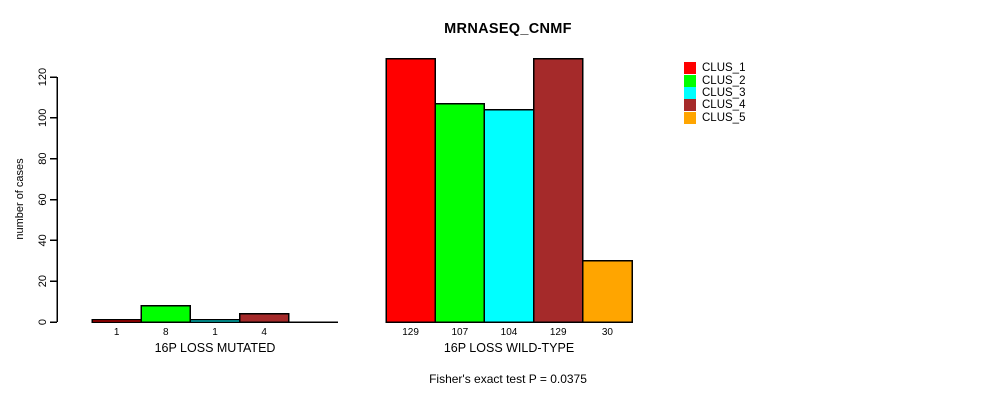 This screenshot has width=990, height=400. Describe the element at coordinates (607, 291) in the screenshot. I see `bar-clus_5-wildtype` at that location.